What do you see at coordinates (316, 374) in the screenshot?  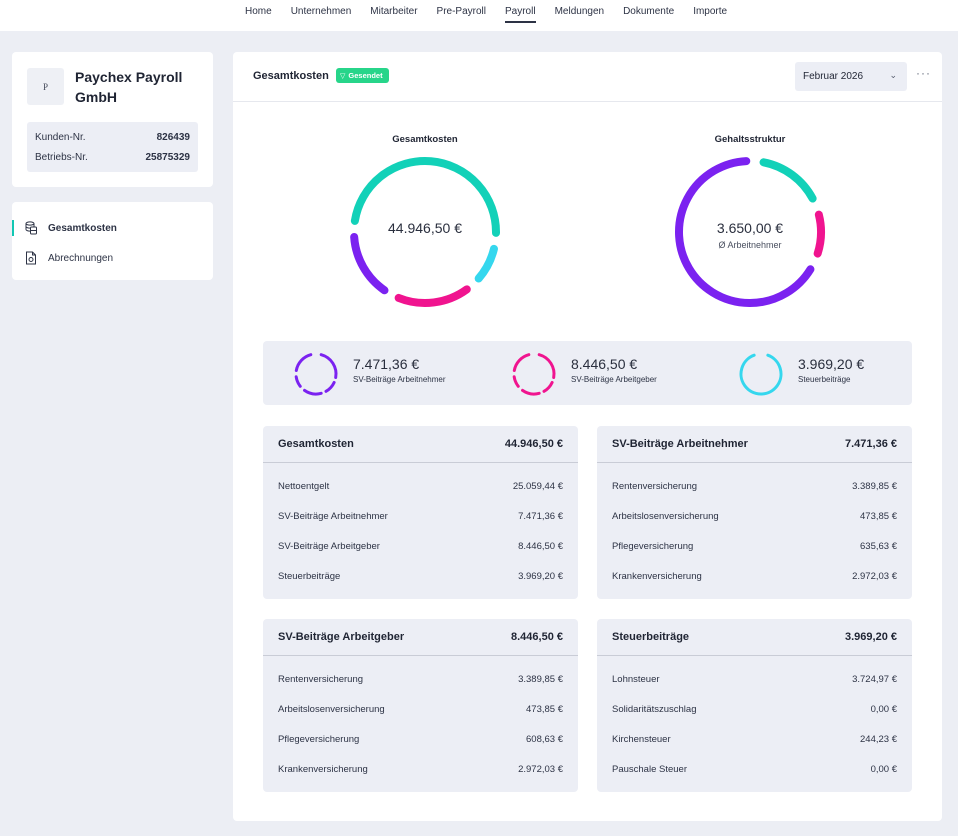 I see `ring-icon-sv-an` at bounding box center [316, 374].